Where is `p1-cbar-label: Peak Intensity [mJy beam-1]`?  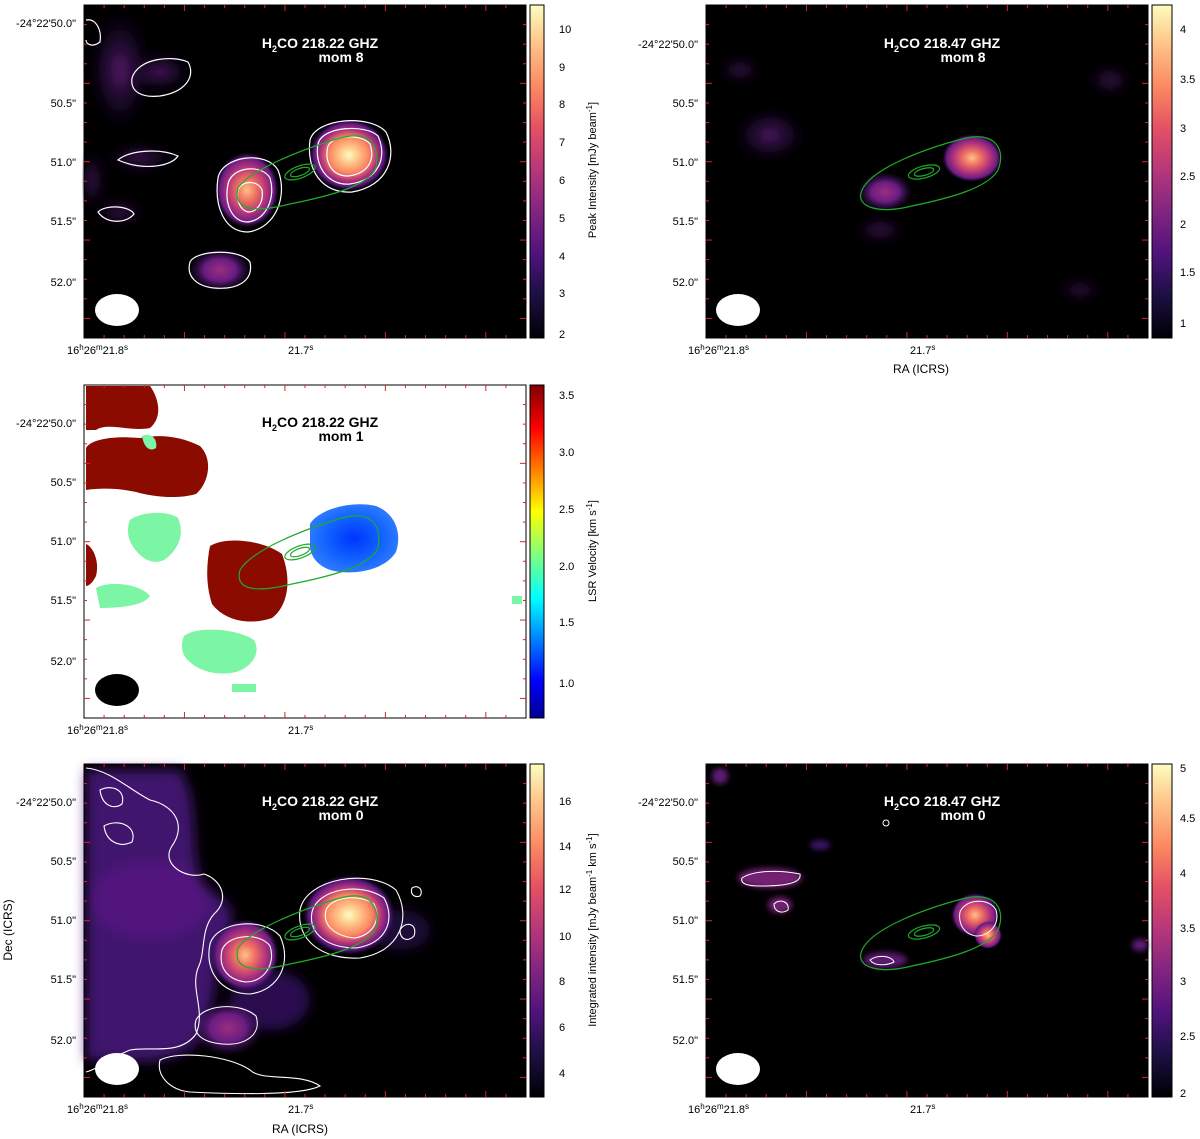 p1-cbar-label: Peak Intensity [mJy beam-1] is located at coordinates (592, 170).